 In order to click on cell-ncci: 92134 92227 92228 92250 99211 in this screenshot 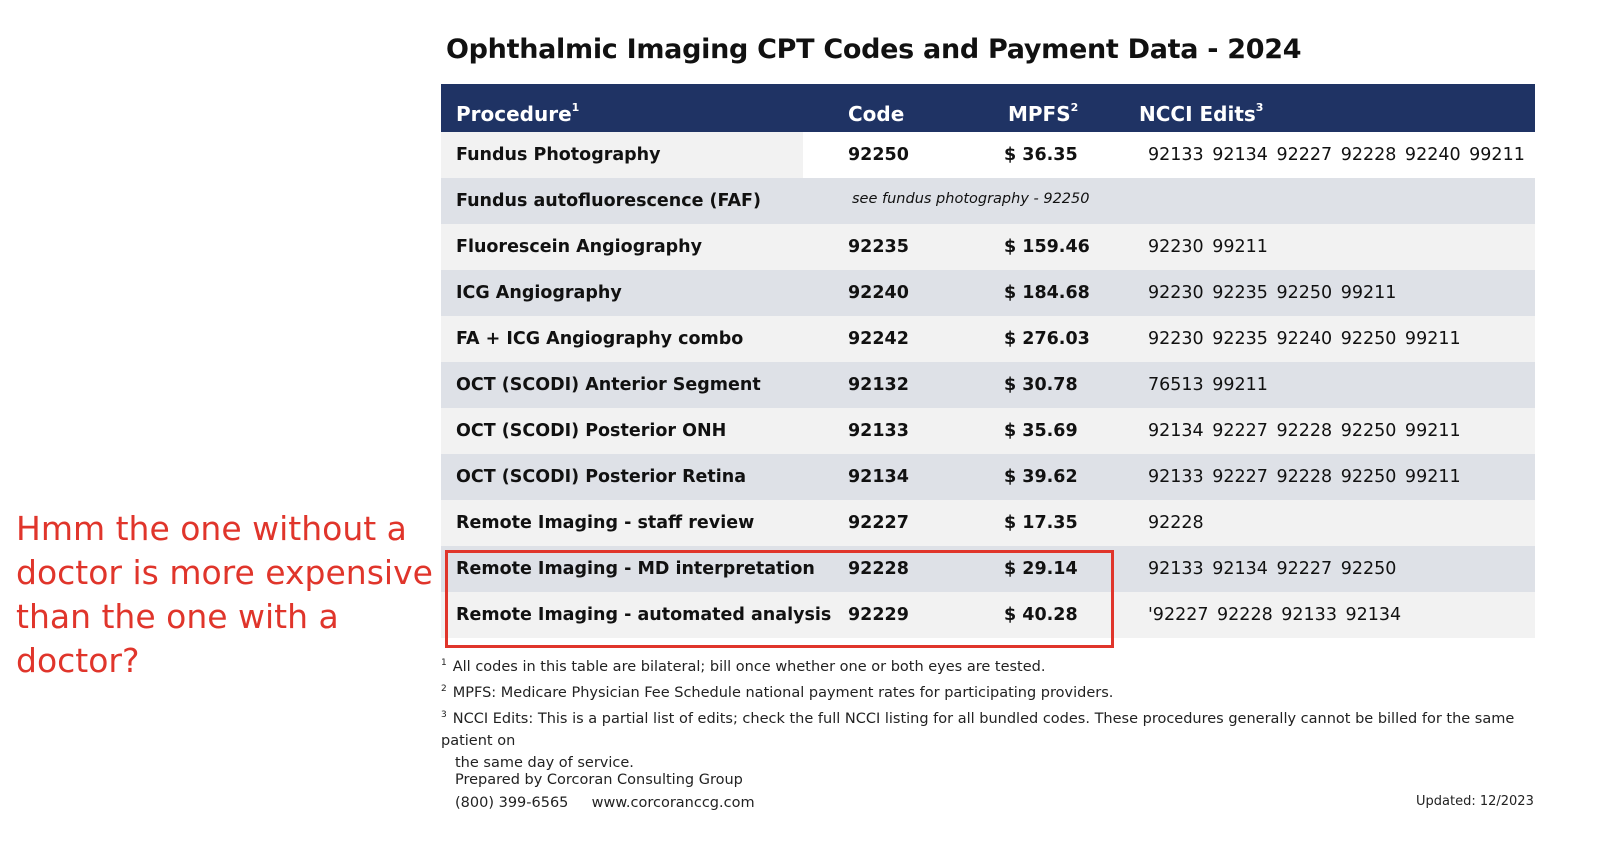, I will do `click(1304, 431)`.